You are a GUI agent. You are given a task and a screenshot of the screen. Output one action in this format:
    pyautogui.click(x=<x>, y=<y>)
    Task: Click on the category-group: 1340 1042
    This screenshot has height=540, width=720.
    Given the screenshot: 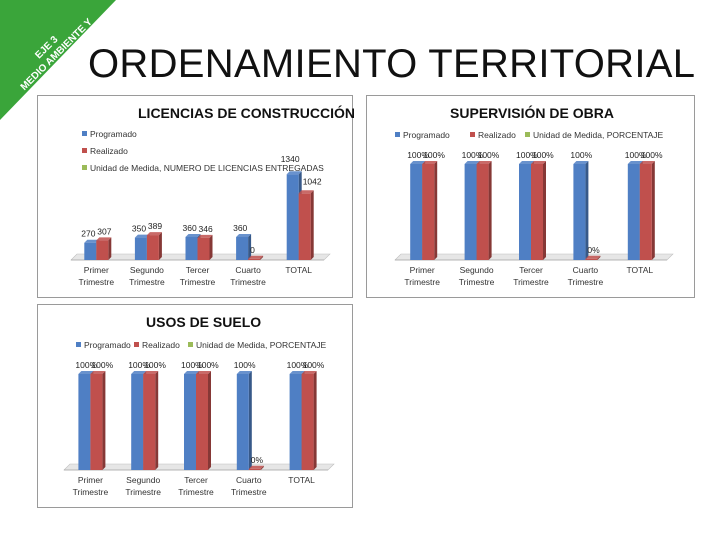 What is the action you would take?
    pyautogui.click(x=301, y=207)
    